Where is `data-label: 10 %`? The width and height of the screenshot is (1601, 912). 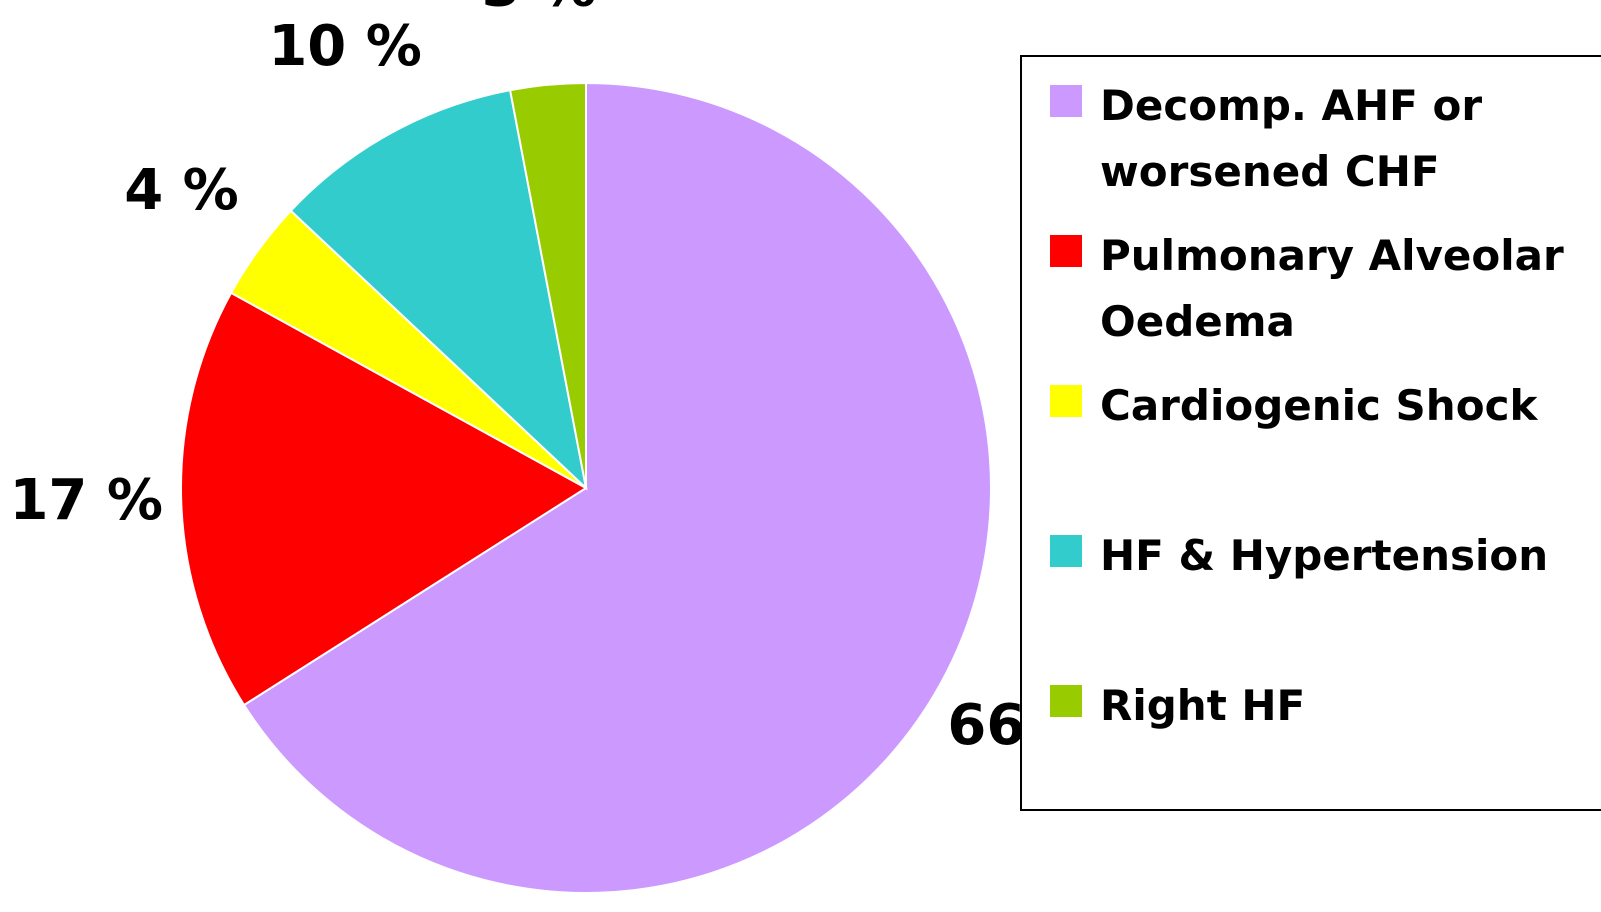
data-label: 10 % is located at coordinates (345, 46).